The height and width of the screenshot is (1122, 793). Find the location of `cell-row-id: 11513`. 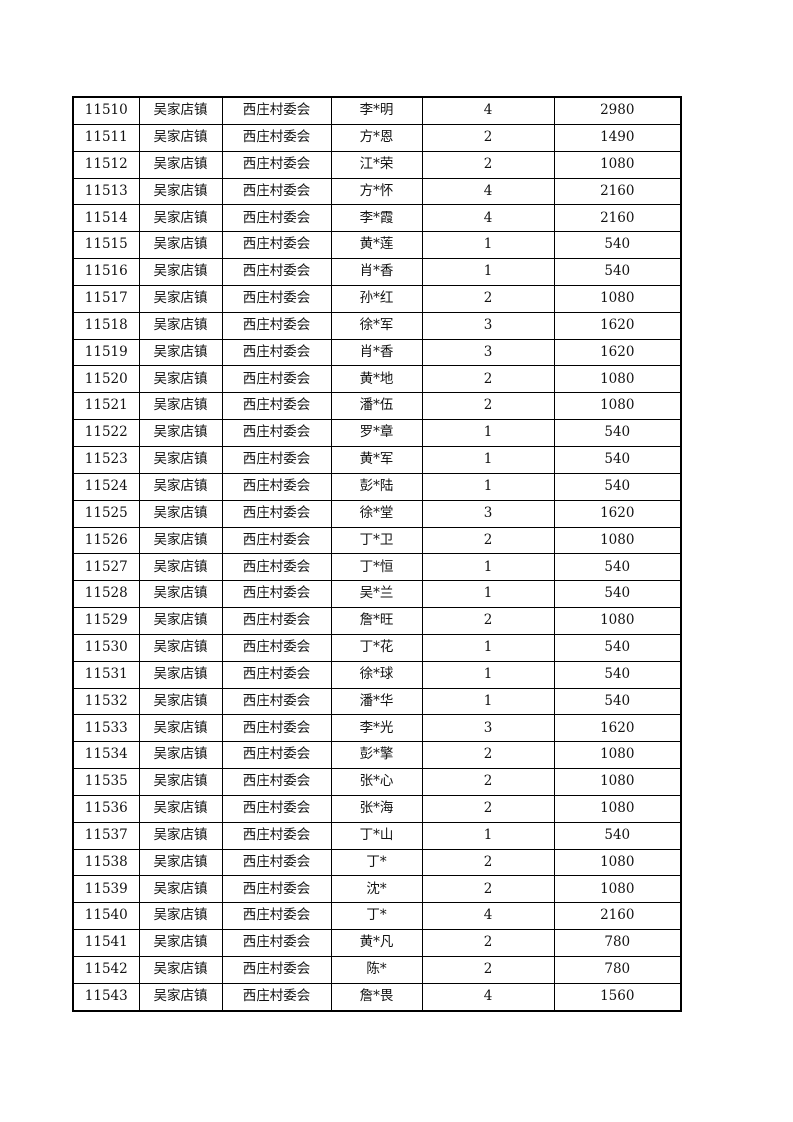

cell-row-id: 11513 is located at coordinates (106, 191).